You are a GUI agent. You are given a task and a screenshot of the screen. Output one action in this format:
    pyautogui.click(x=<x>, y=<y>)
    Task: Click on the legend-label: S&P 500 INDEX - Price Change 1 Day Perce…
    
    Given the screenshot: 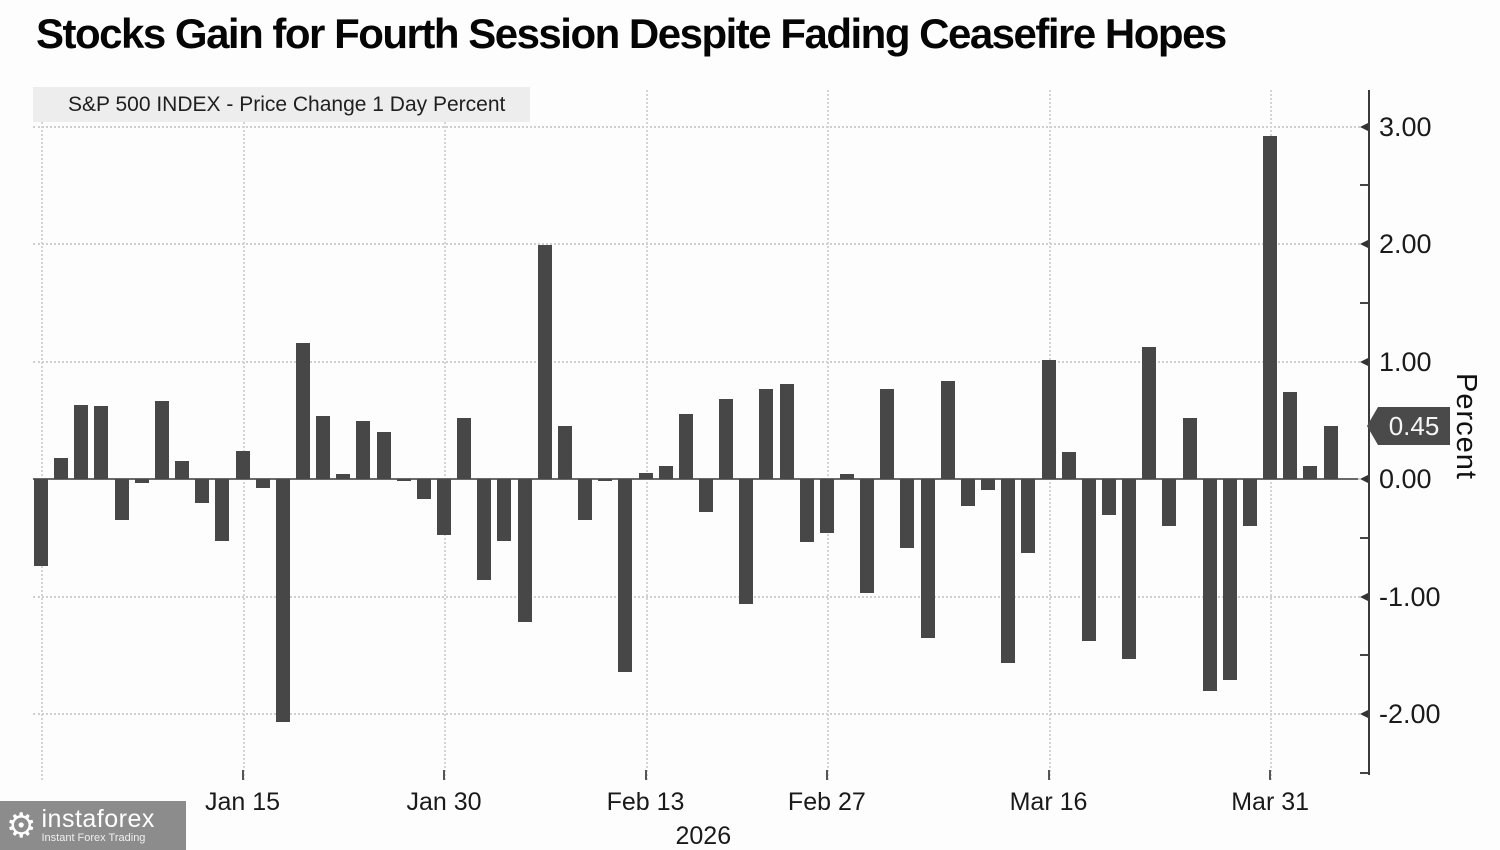 What is the action you would take?
    pyautogui.click(x=287, y=104)
    